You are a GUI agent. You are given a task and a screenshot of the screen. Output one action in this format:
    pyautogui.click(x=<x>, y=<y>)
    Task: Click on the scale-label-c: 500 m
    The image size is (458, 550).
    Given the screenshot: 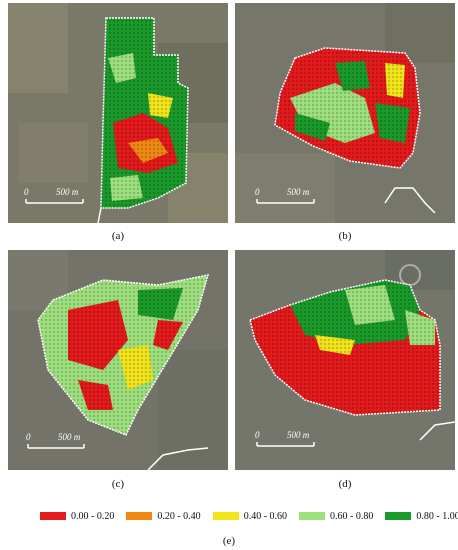 What is the action you would take?
    pyautogui.click(x=69, y=437)
    